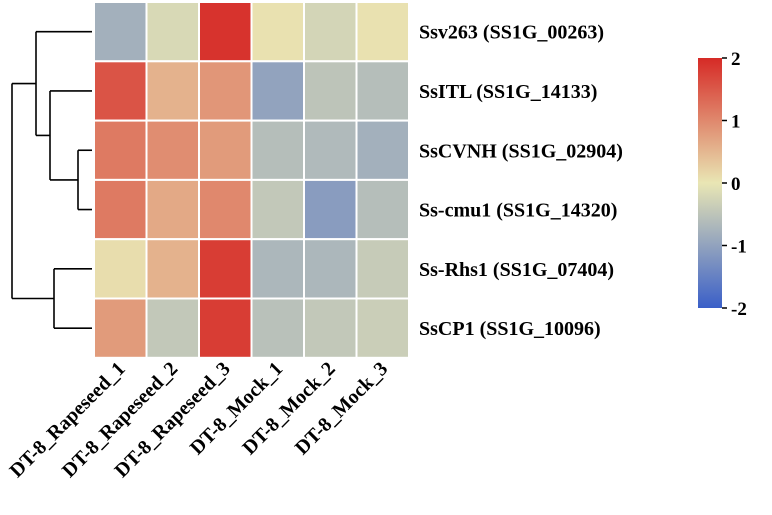  Describe the element at coordinates (521, 151) in the screenshot. I see `row-label: SsCVNH (SS1G_02904)` at that location.